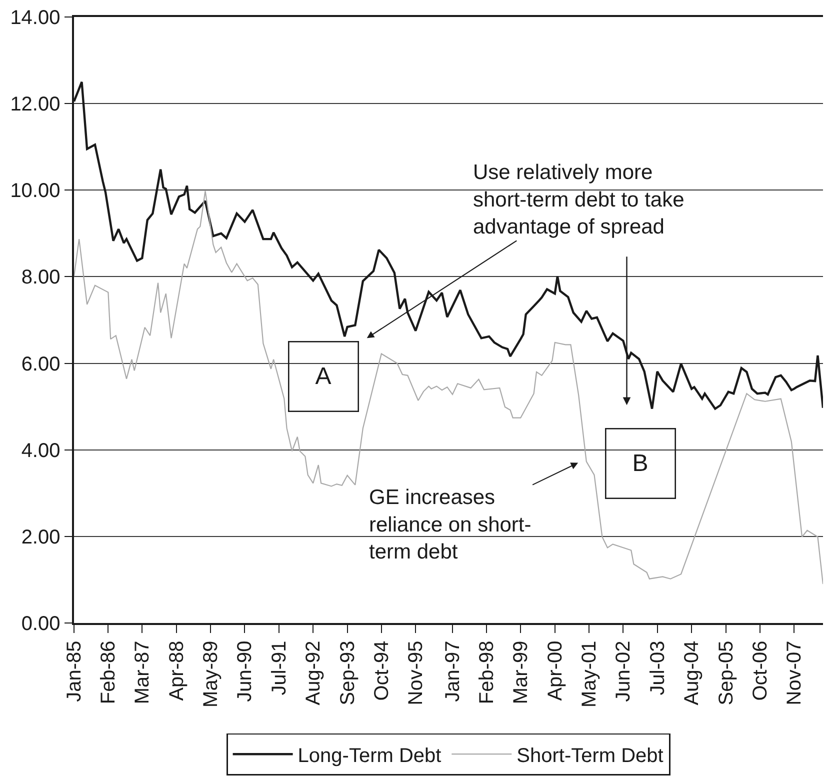 The image size is (827, 779). I want to click on legend-label: Long-Term Debt, so click(370, 755).